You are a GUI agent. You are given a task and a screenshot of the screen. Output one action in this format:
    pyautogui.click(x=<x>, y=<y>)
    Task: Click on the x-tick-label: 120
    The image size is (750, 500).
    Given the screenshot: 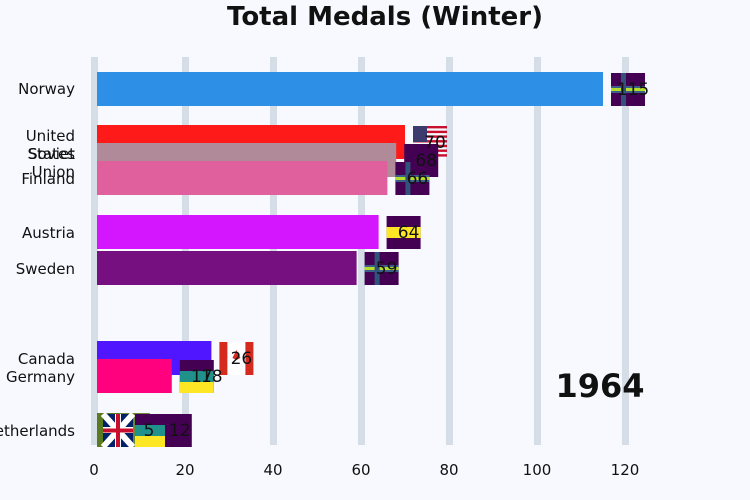 What is the action you would take?
    pyautogui.click(x=625, y=470)
    